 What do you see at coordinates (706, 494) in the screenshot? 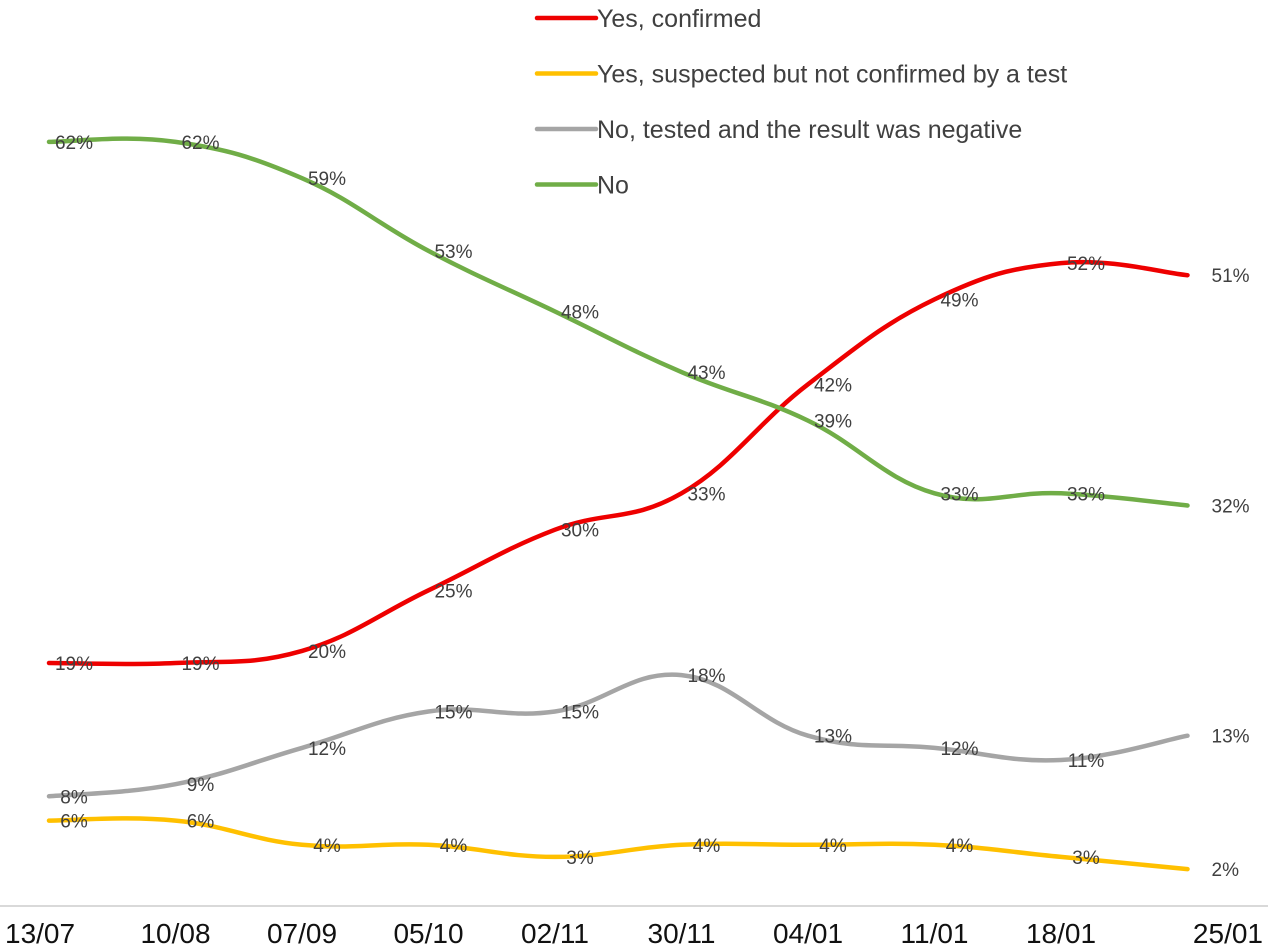
I see `data-label-yes-confirmed: 33%` at bounding box center [706, 494].